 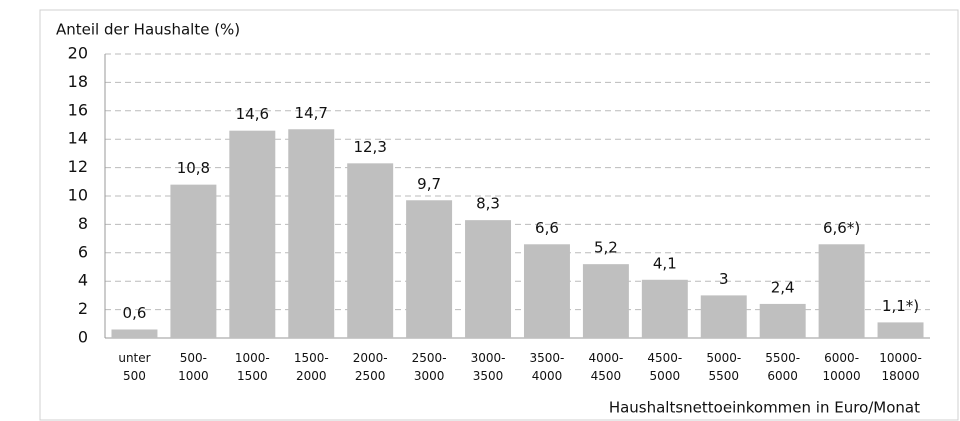 I want to click on x-tick-label: 6000-10000, so click(x=842, y=367).